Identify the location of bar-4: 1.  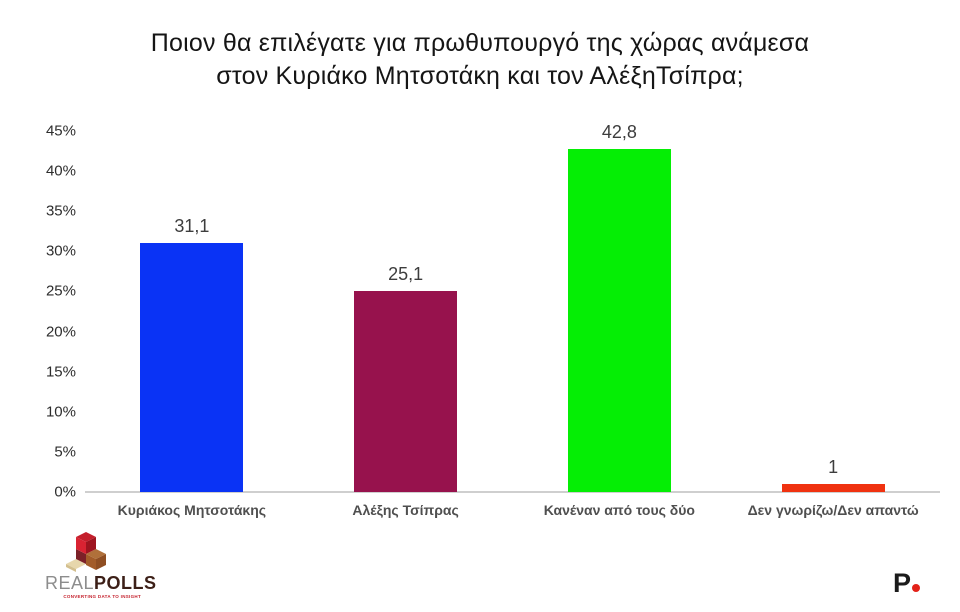
(833, 474).